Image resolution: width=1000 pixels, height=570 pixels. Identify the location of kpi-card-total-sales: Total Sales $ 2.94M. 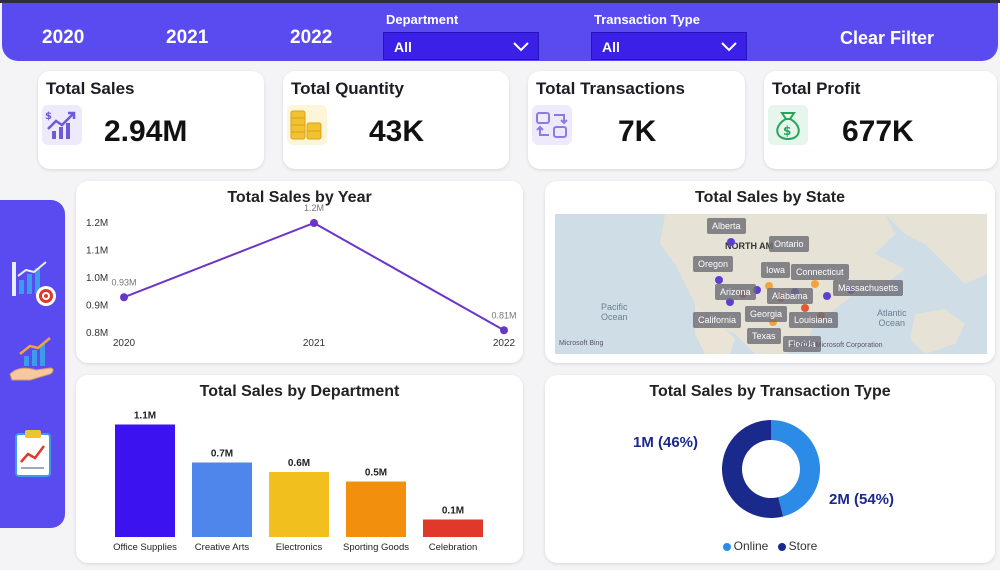
(151, 120).